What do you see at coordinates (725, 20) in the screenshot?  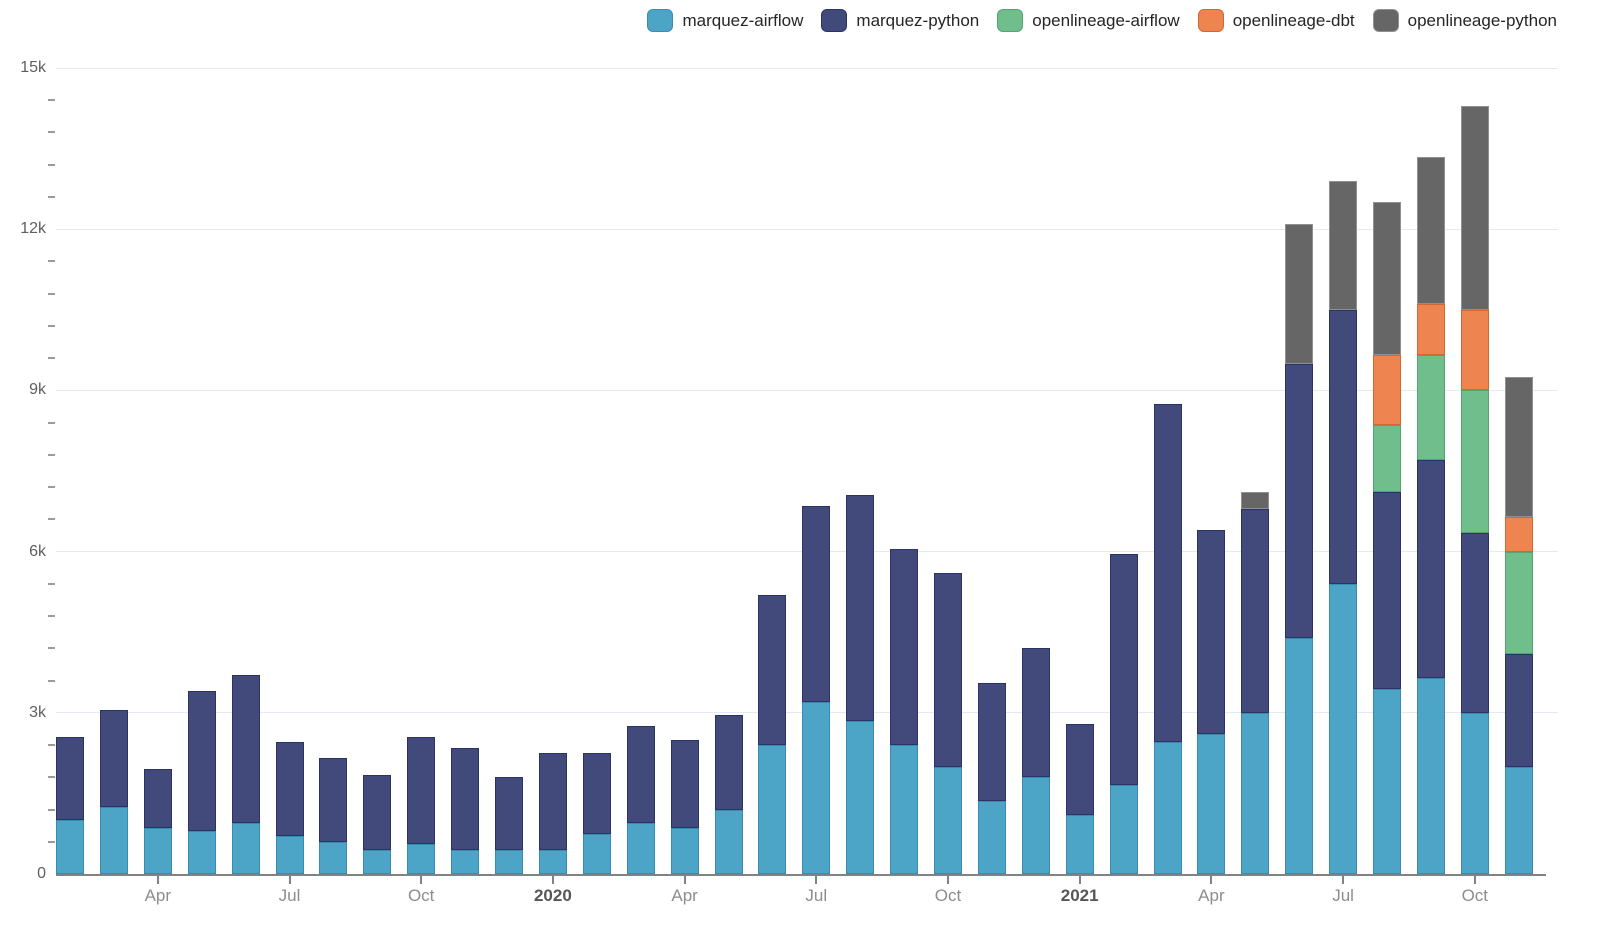 I see `legend-item-marquez-airflow: marquez-airflow` at bounding box center [725, 20].